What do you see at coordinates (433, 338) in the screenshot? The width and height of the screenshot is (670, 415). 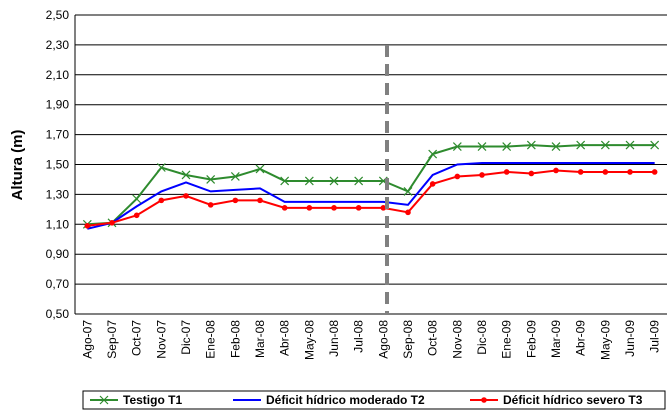 I see `x-tick-label: Oct-08` at bounding box center [433, 338].